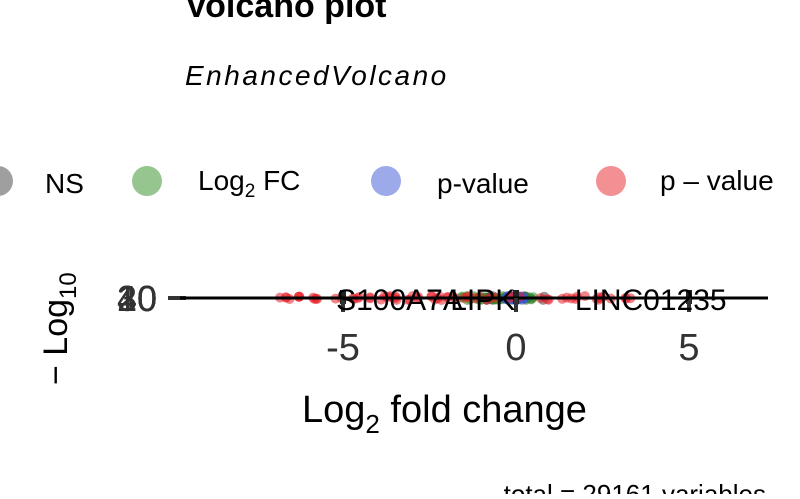  Describe the element at coordinates (56, 342) in the screenshot. I see `y-label-prefix: − Log` at that location.